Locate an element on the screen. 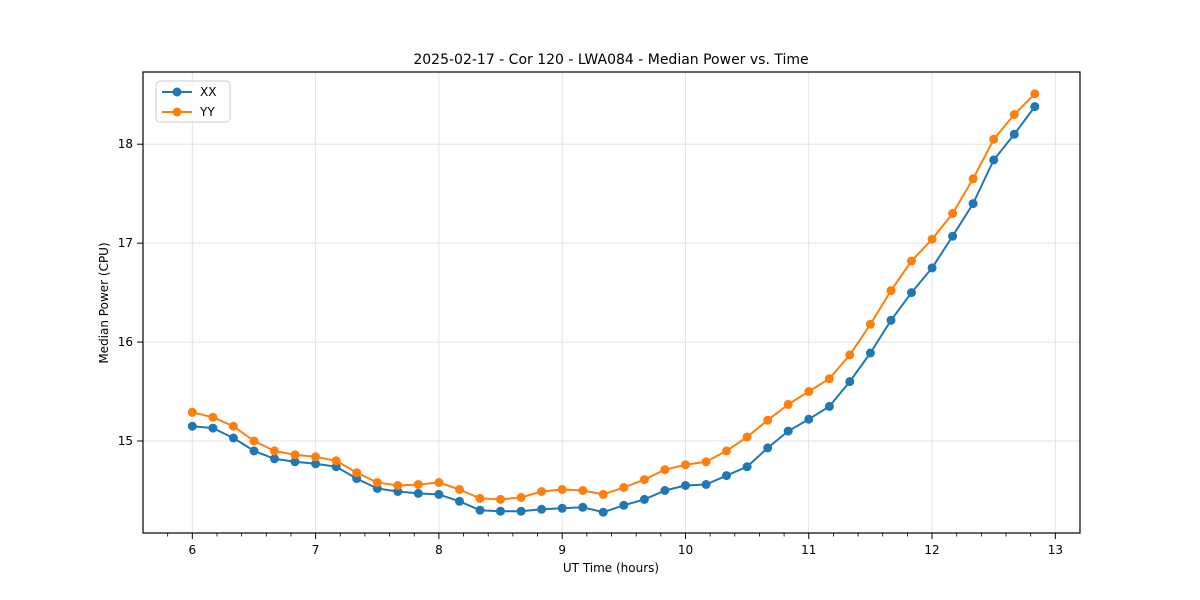 The width and height of the screenshot is (1200, 600). legend-label-XX: XX is located at coordinates (208, 92).